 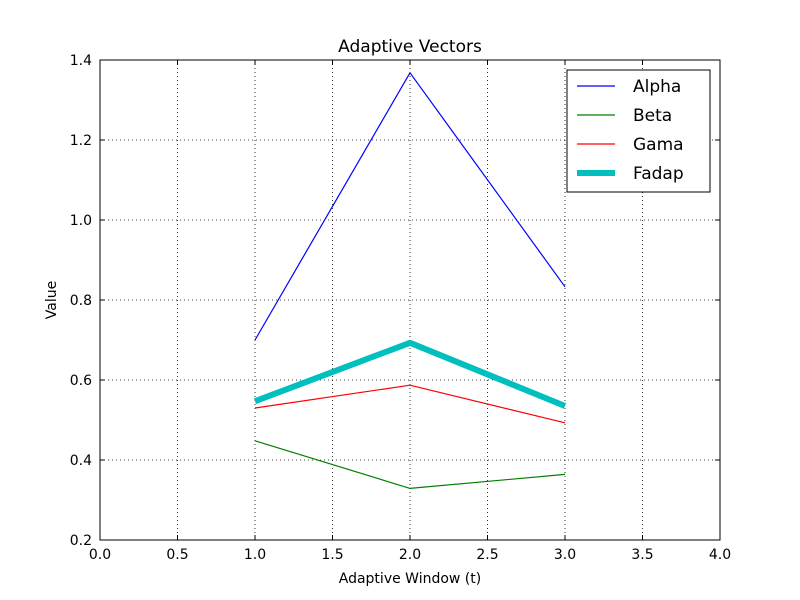 I want to click on x-tick-label: 3.5, so click(x=642, y=555).